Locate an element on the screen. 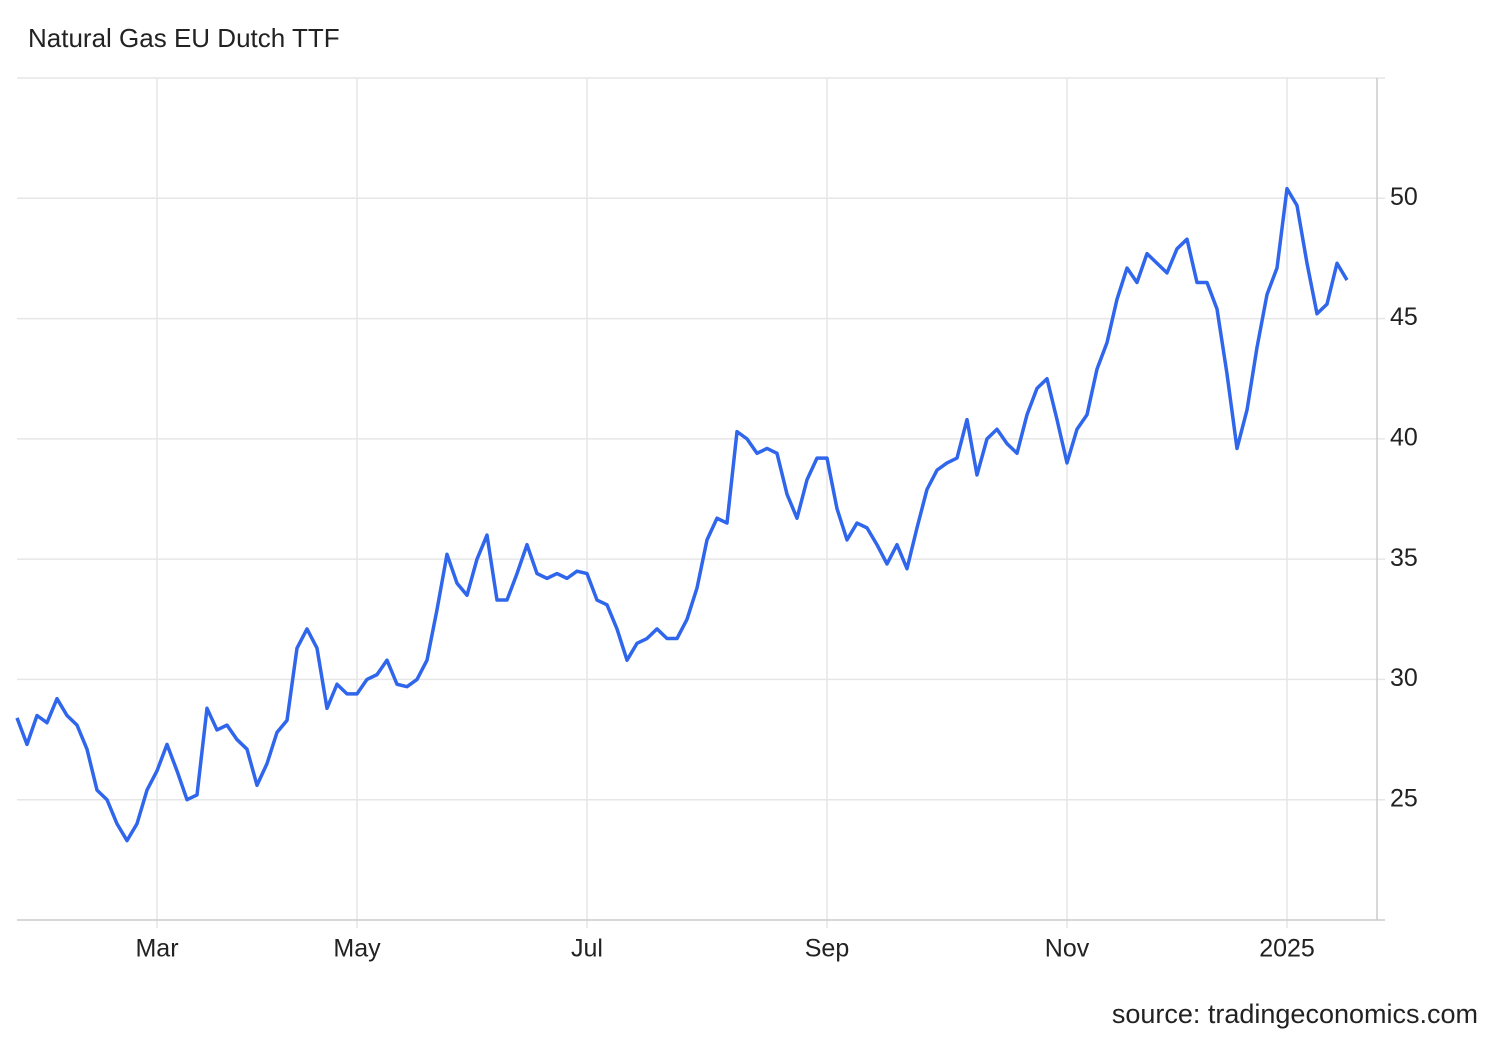 This screenshot has width=1500, height=1040. x-tick-label: 2025 is located at coordinates (1287, 949).